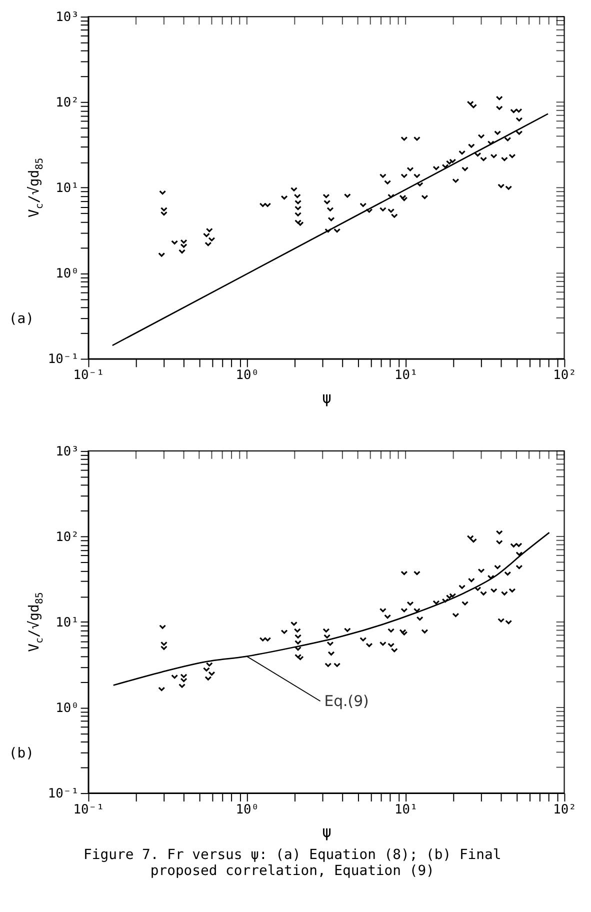  I want to click on caption: Figure 7. Fr versus ψ: (a) Equation (8); (b) Final proposed correlation, Equation (9), so click(293, 862).